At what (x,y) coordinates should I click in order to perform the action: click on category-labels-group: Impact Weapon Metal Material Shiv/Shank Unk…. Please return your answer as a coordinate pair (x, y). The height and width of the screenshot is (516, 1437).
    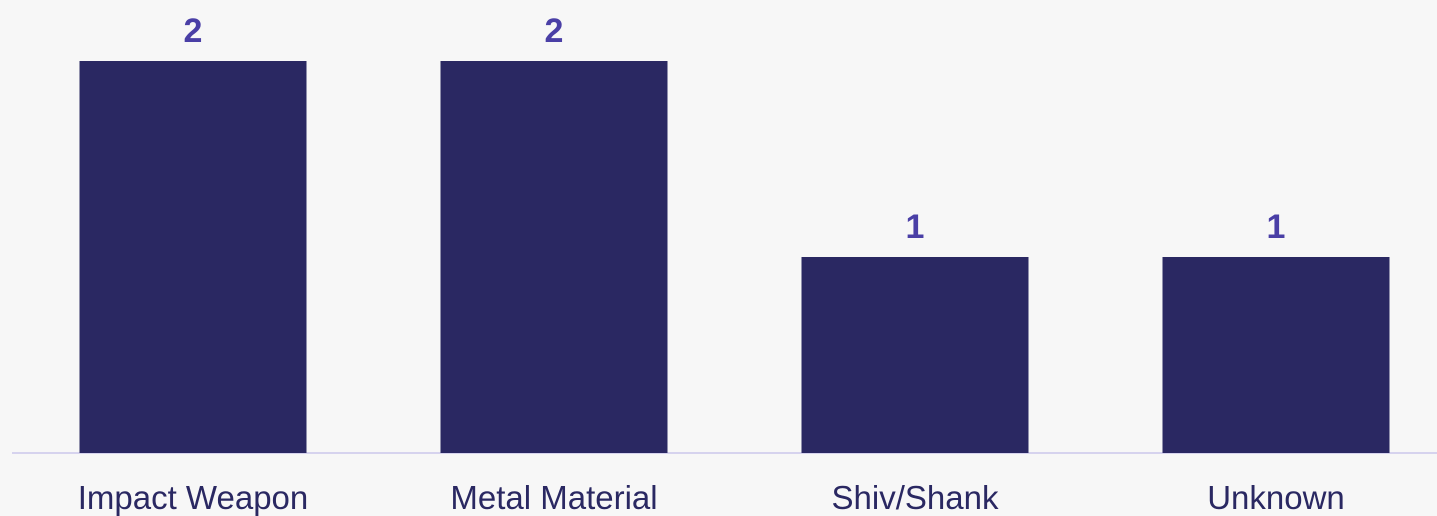
    Looking at the image, I should click on (711, 497).